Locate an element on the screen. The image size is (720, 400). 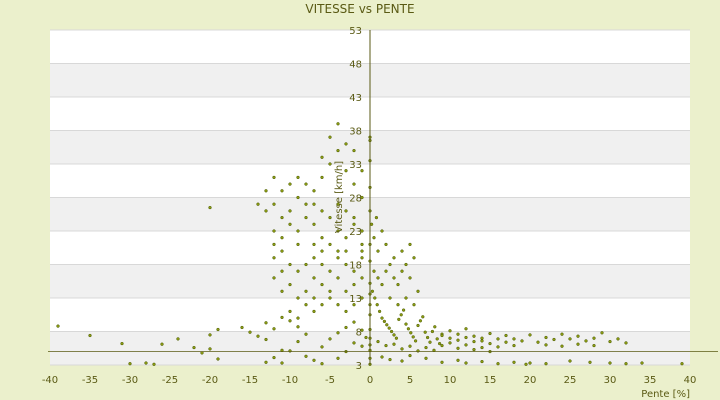
y-tick-label: 23 is located at coordinates (355, 232).